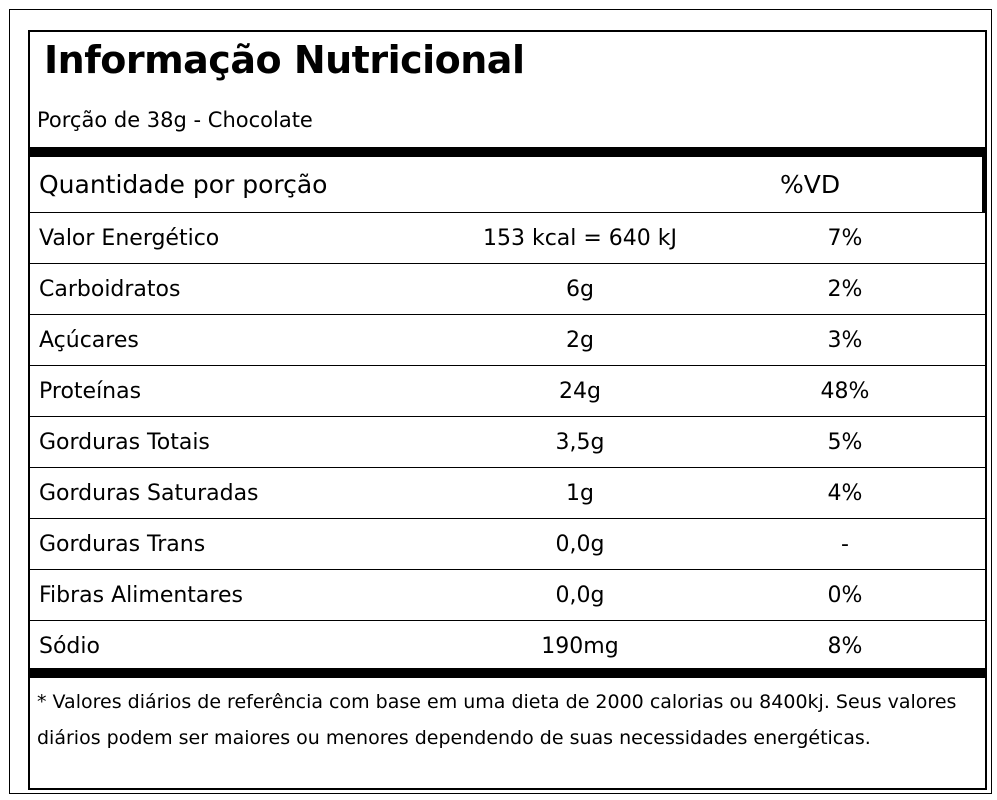  What do you see at coordinates (845, 646) in the screenshot?
I see `nutrient-vd: 8%` at bounding box center [845, 646].